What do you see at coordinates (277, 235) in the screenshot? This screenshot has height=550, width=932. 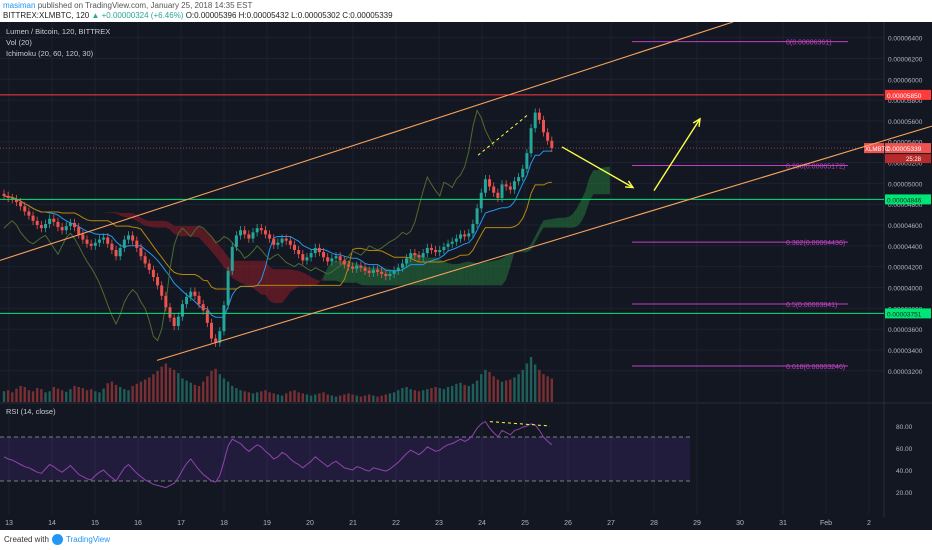 I see `ichimoku-base-line` at bounding box center [277, 235].